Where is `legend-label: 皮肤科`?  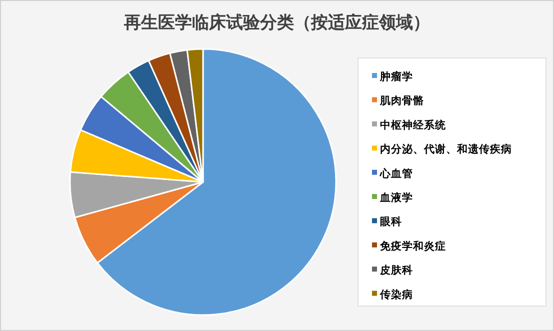
legend-label: 皮肤科 is located at coordinates (396, 270).